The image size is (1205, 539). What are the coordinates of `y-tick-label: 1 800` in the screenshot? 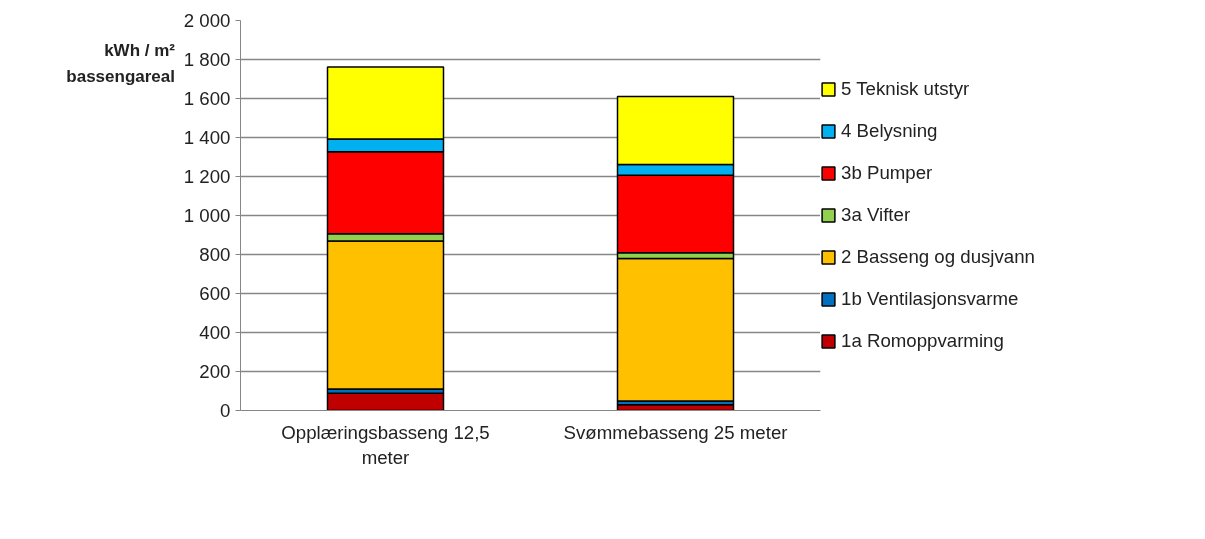 It's located at (207, 59).